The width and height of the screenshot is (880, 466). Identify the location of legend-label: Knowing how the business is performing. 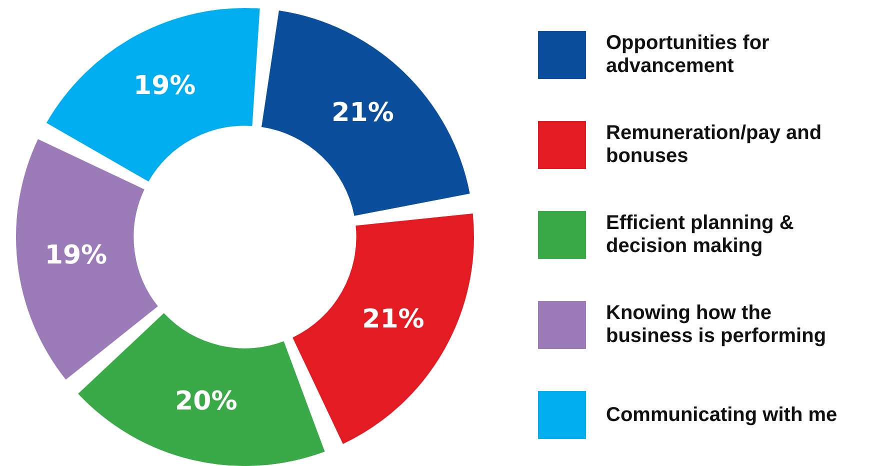
(717, 325).